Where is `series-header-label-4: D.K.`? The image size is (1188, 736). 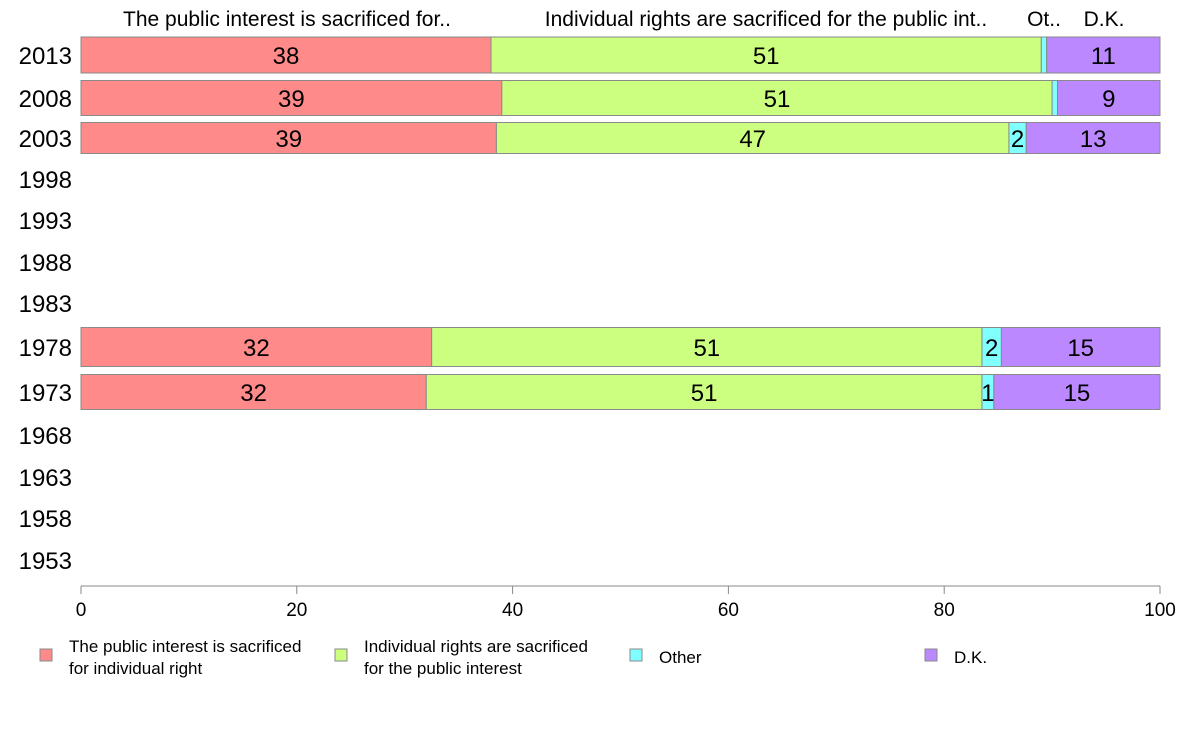 series-header-label-4: D.K. is located at coordinates (1104, 19).